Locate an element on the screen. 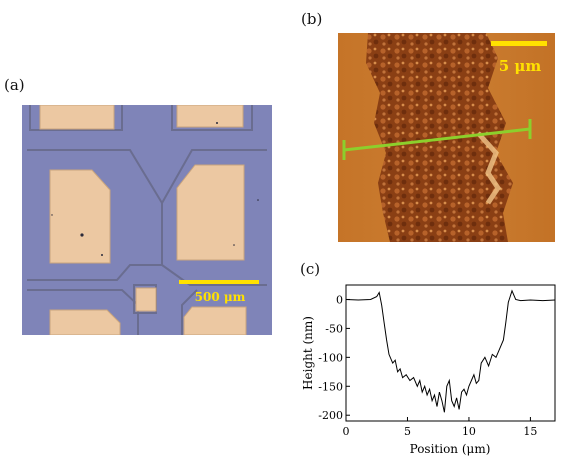 This screenshot has width=587, height=462. x-tick-label: 0 is located at coordinates (346, 431).